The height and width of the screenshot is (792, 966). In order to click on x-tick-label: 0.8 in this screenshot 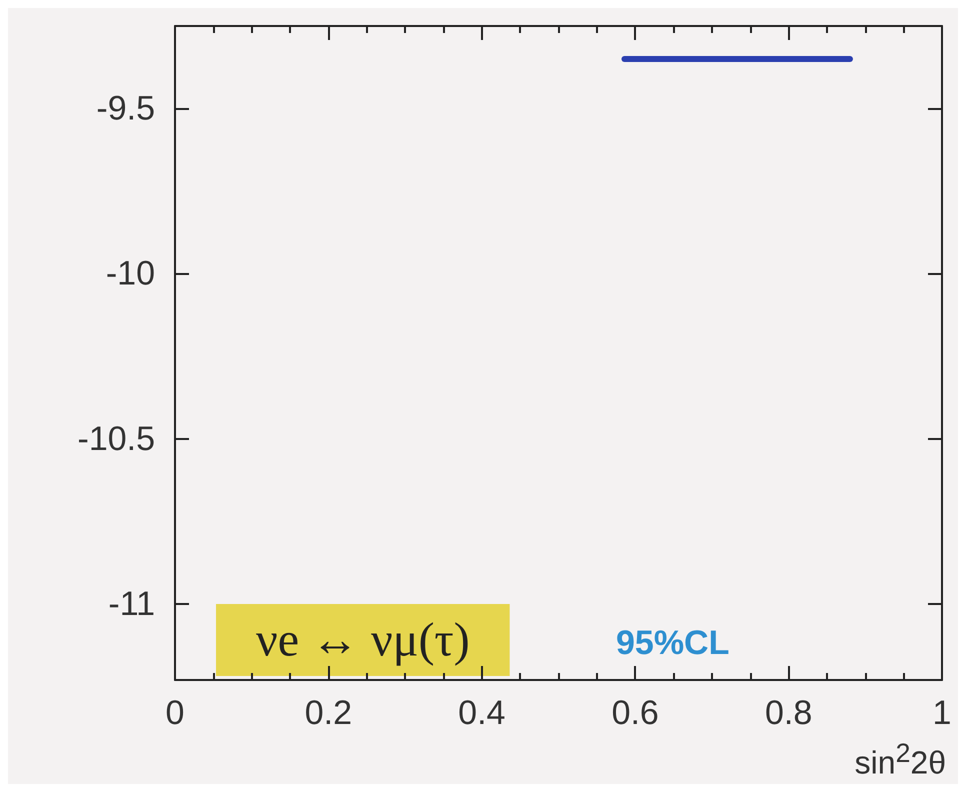, I will do `click(788, 713)`.